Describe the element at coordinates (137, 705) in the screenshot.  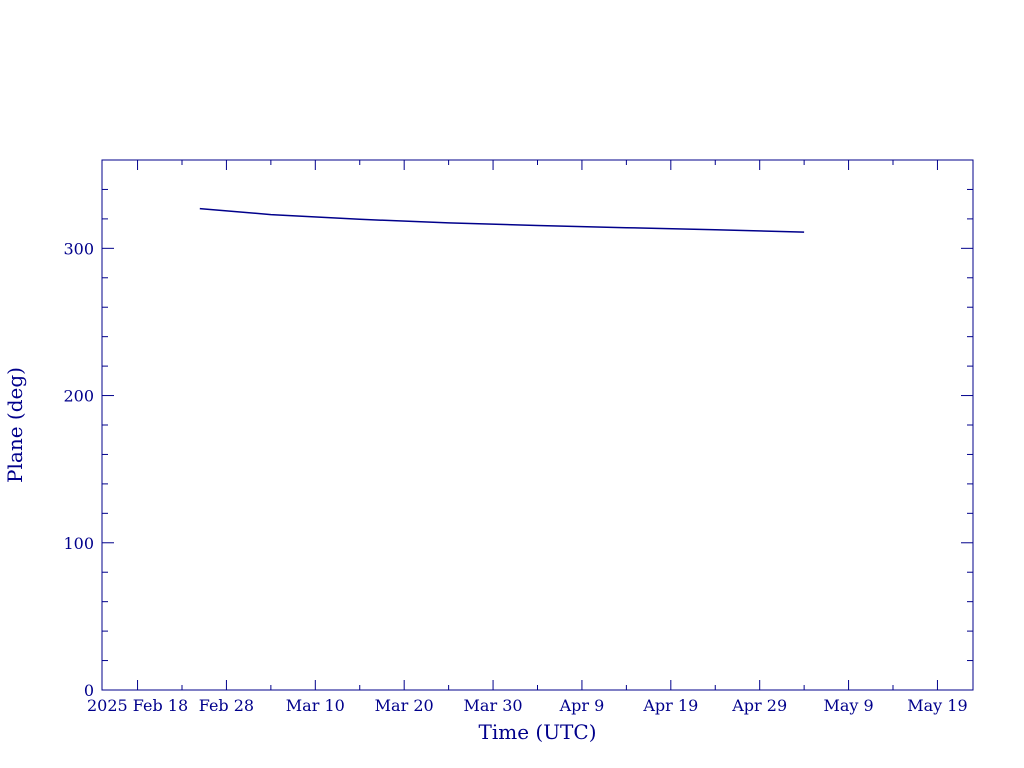
I see `x-tick-label: 2025 Feb 18` at that location.